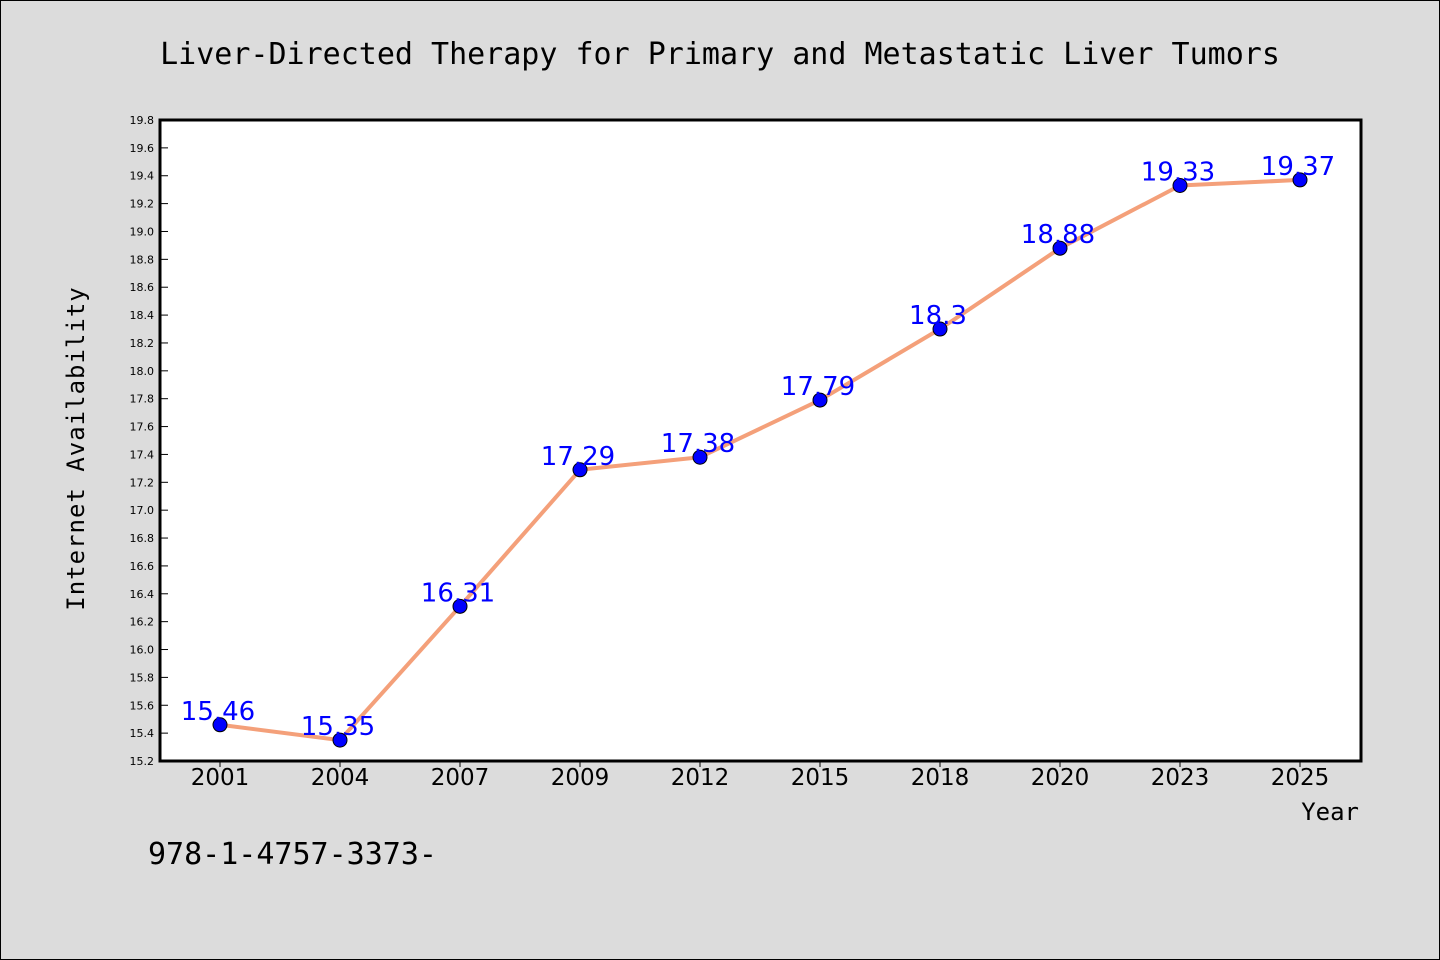  I want to click on x-tick-label: 2025, so click(1300, 778).